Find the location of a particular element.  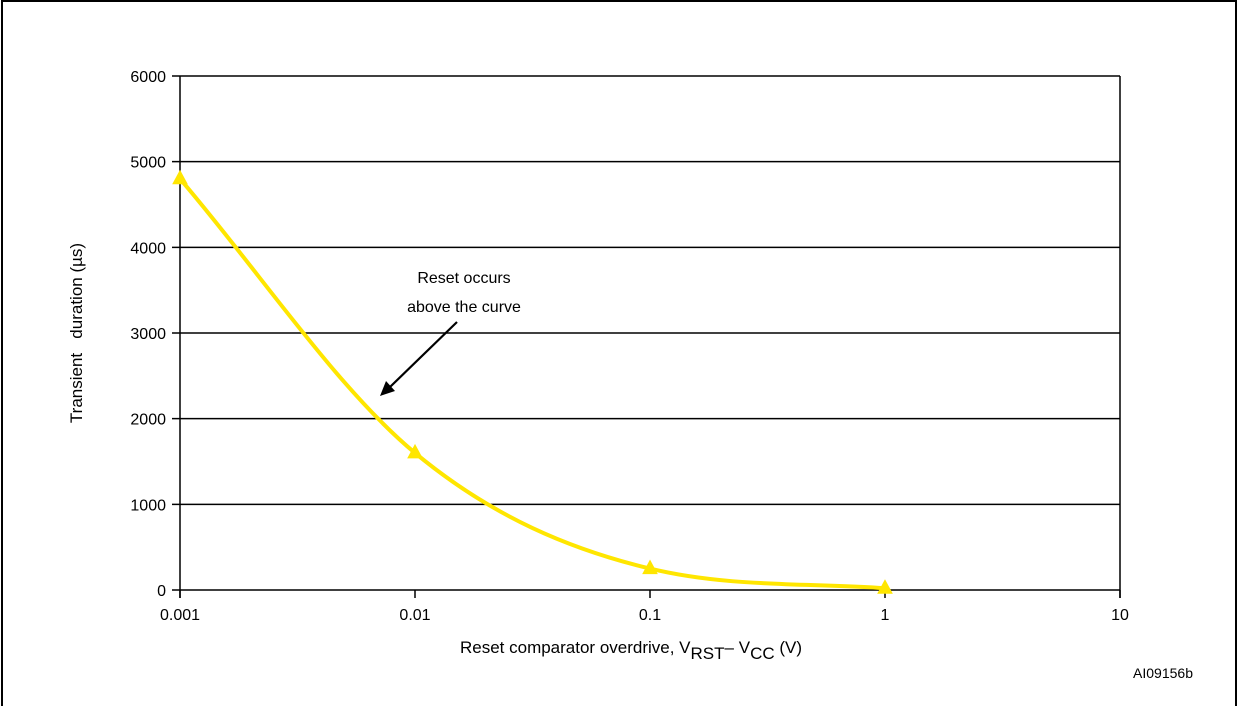

annotation-arrow is located at coordinates (419, 358).